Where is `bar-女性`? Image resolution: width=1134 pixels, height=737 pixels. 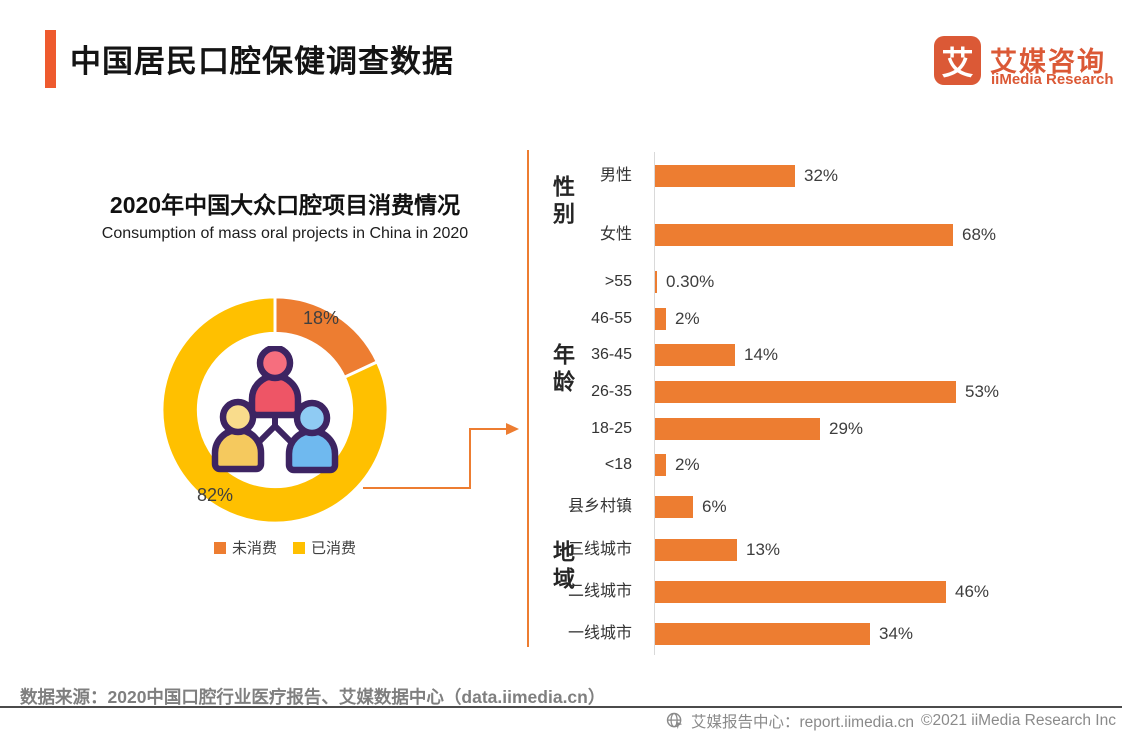
bar-女性 is located at coordinates (804, 235).